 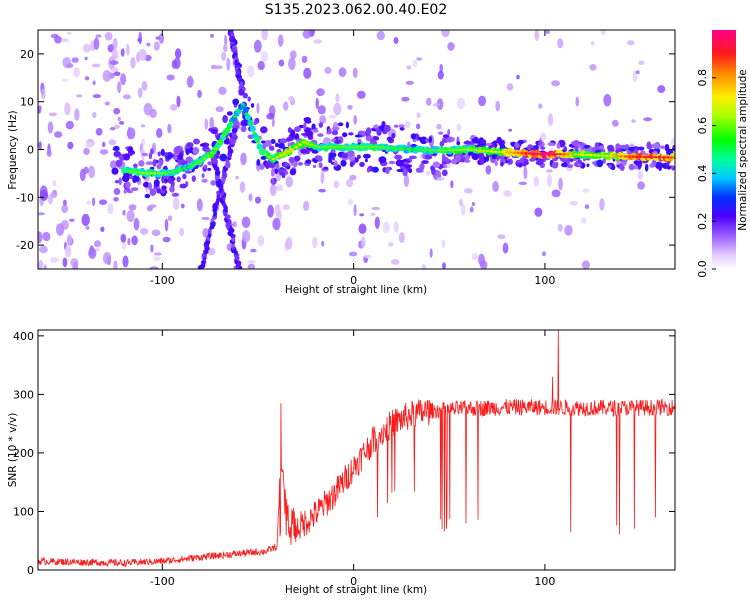 What do you see at coordinates (702, 78) in the screenshot?
I see `colorbar-tick-label: 0.8` at bounding box center [702, 78].